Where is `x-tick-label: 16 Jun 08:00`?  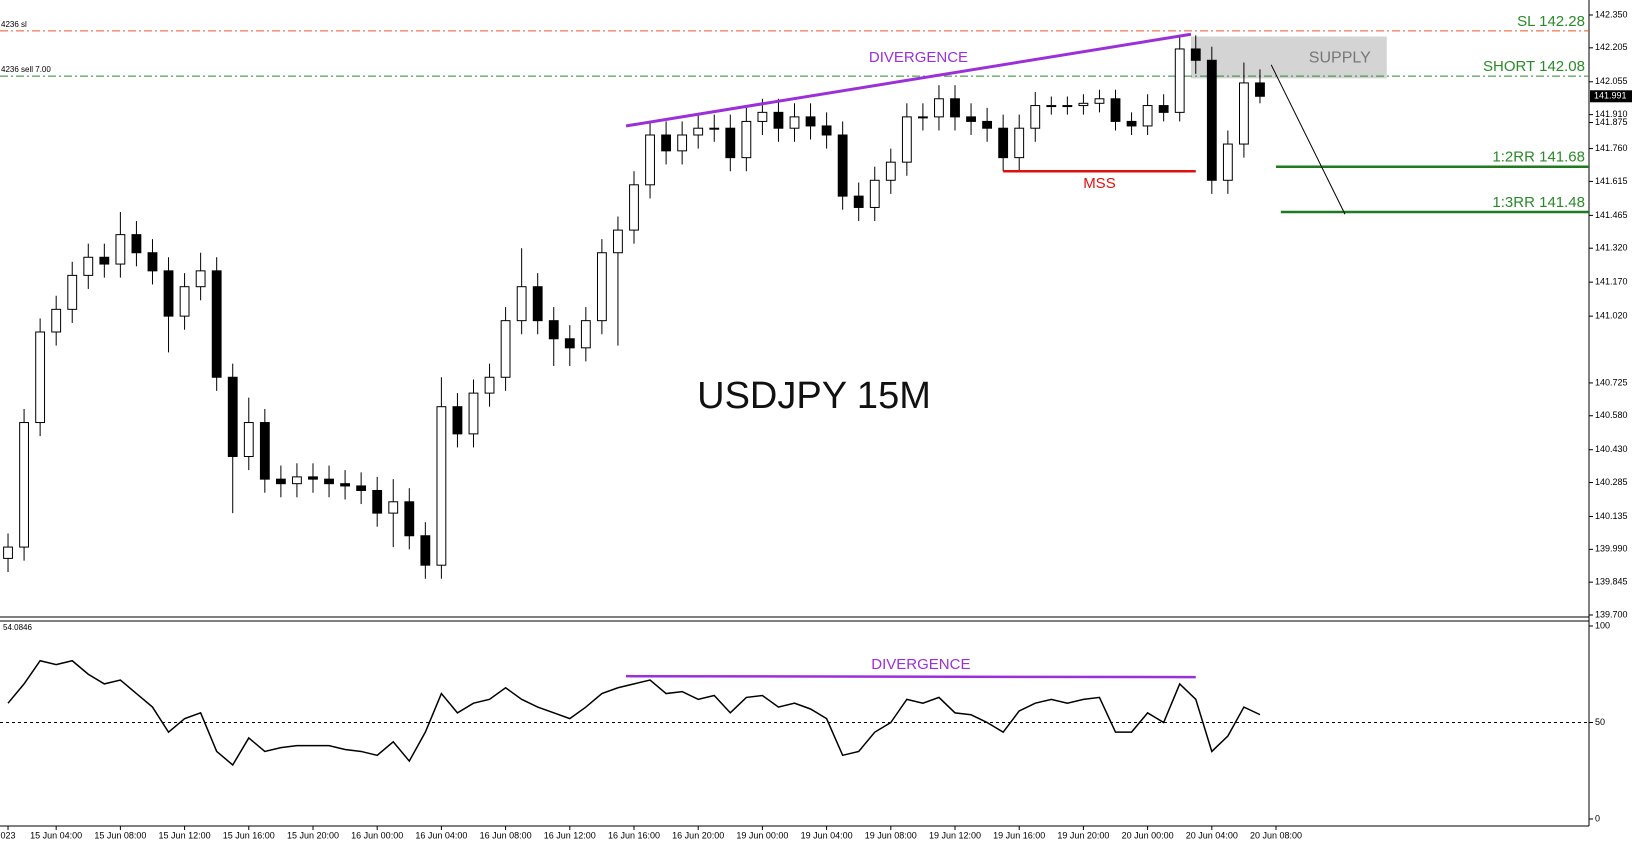
x-tick-label: 16 Jun 08:00 is located at coordinates (506, 835).